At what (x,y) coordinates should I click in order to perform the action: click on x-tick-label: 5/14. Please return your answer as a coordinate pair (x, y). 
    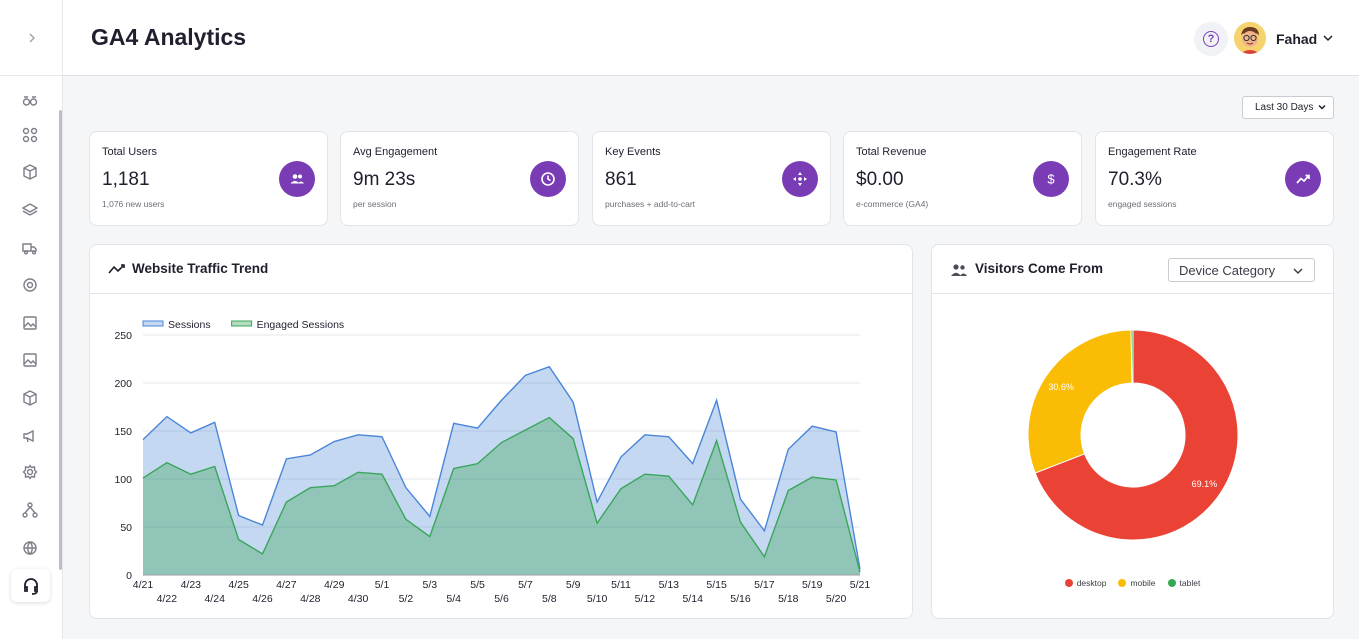
    Looking at the image, I should click on (692, 599).